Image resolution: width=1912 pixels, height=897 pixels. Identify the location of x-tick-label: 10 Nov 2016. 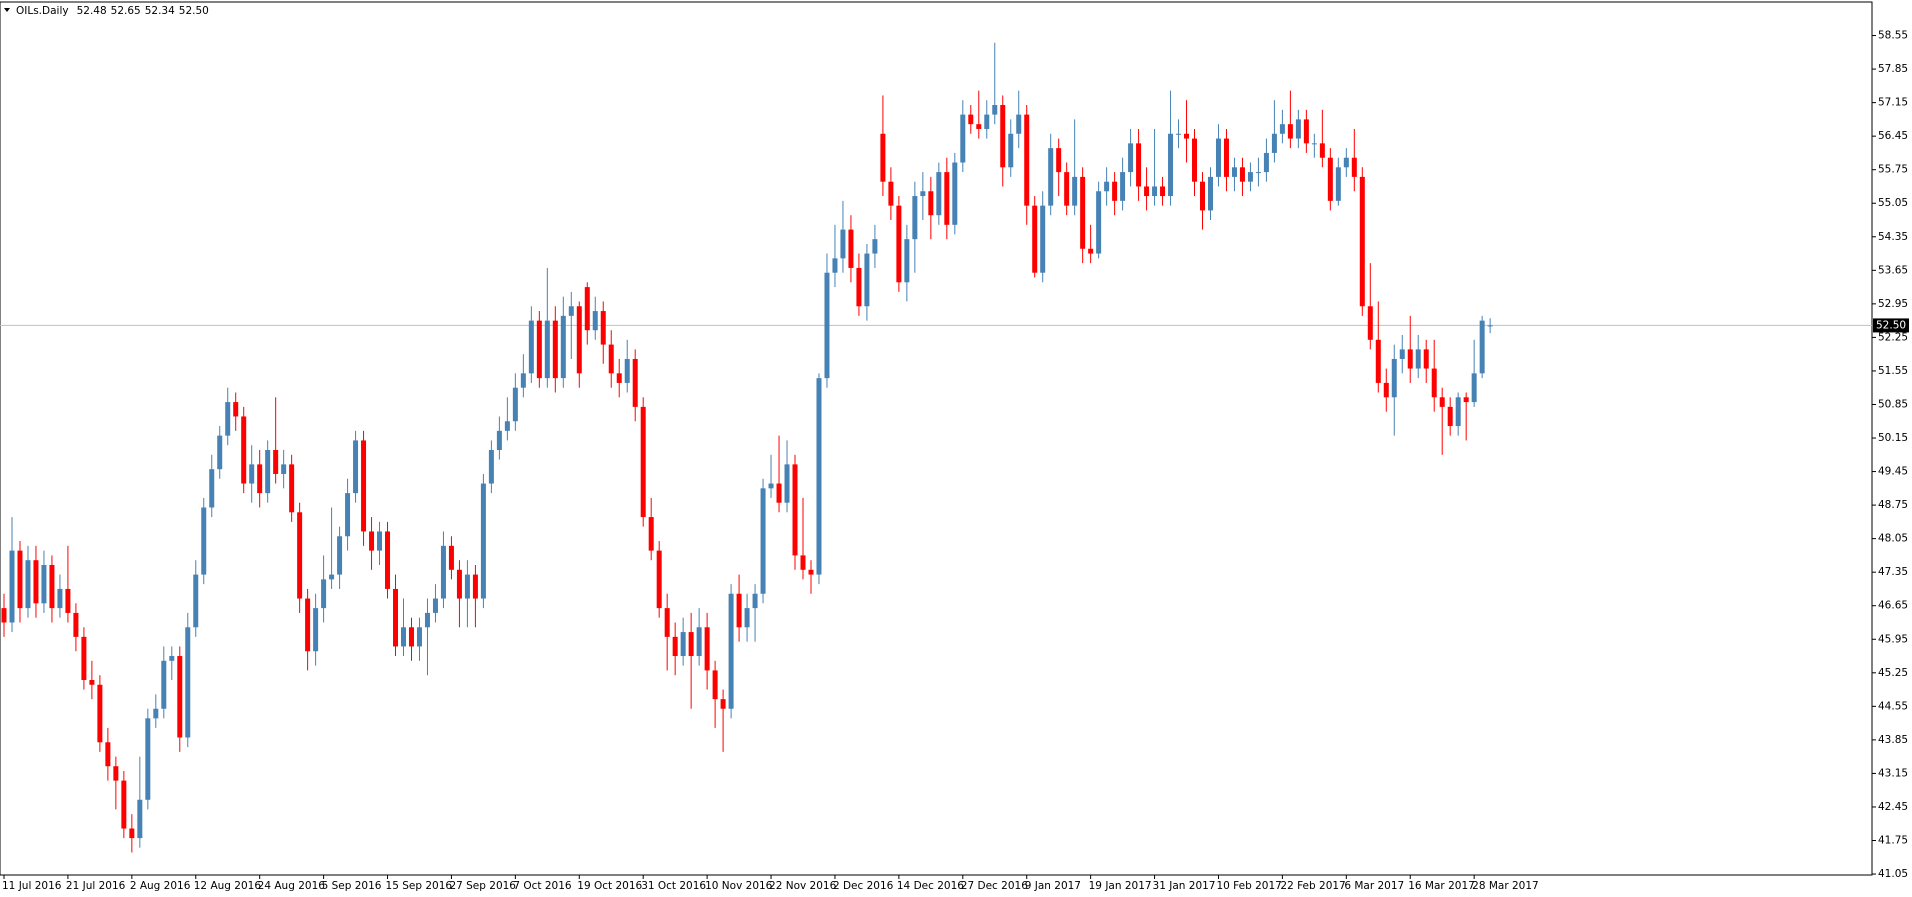
(739, 886).